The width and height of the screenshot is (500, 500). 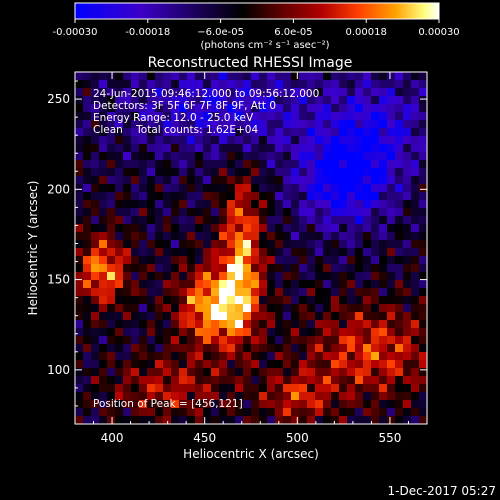 What do you see at coordinates (147, 32) in the screenshot?
I see `colorbar-tick-label: -0.00018` at bounding box center [147, 32].